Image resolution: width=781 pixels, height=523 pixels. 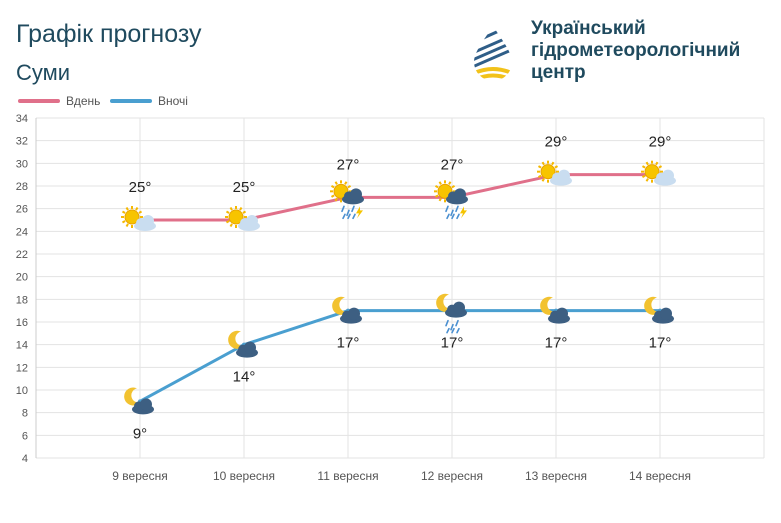 I want to click on y-tick-label: 20, so click(x=22, y=278).